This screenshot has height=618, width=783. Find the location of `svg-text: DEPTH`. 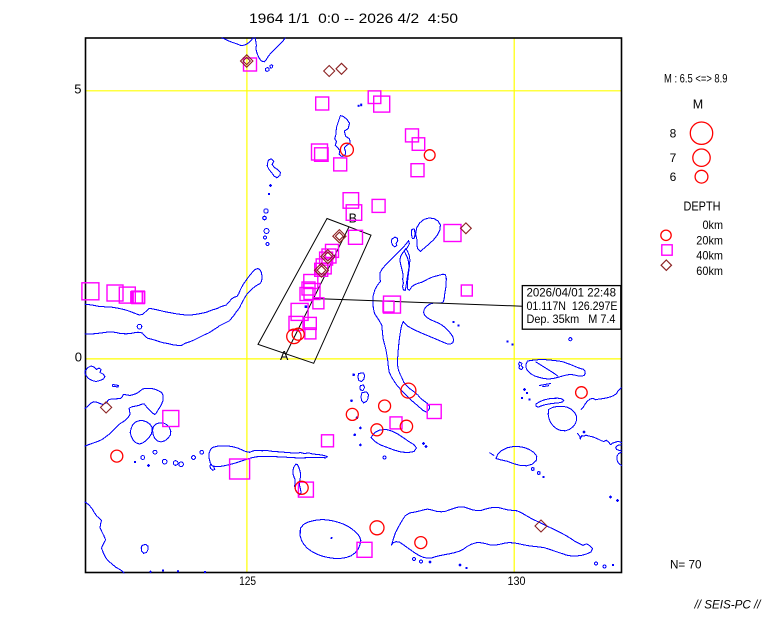

svg-text: DEPTH is located at coordinates (702, 207).